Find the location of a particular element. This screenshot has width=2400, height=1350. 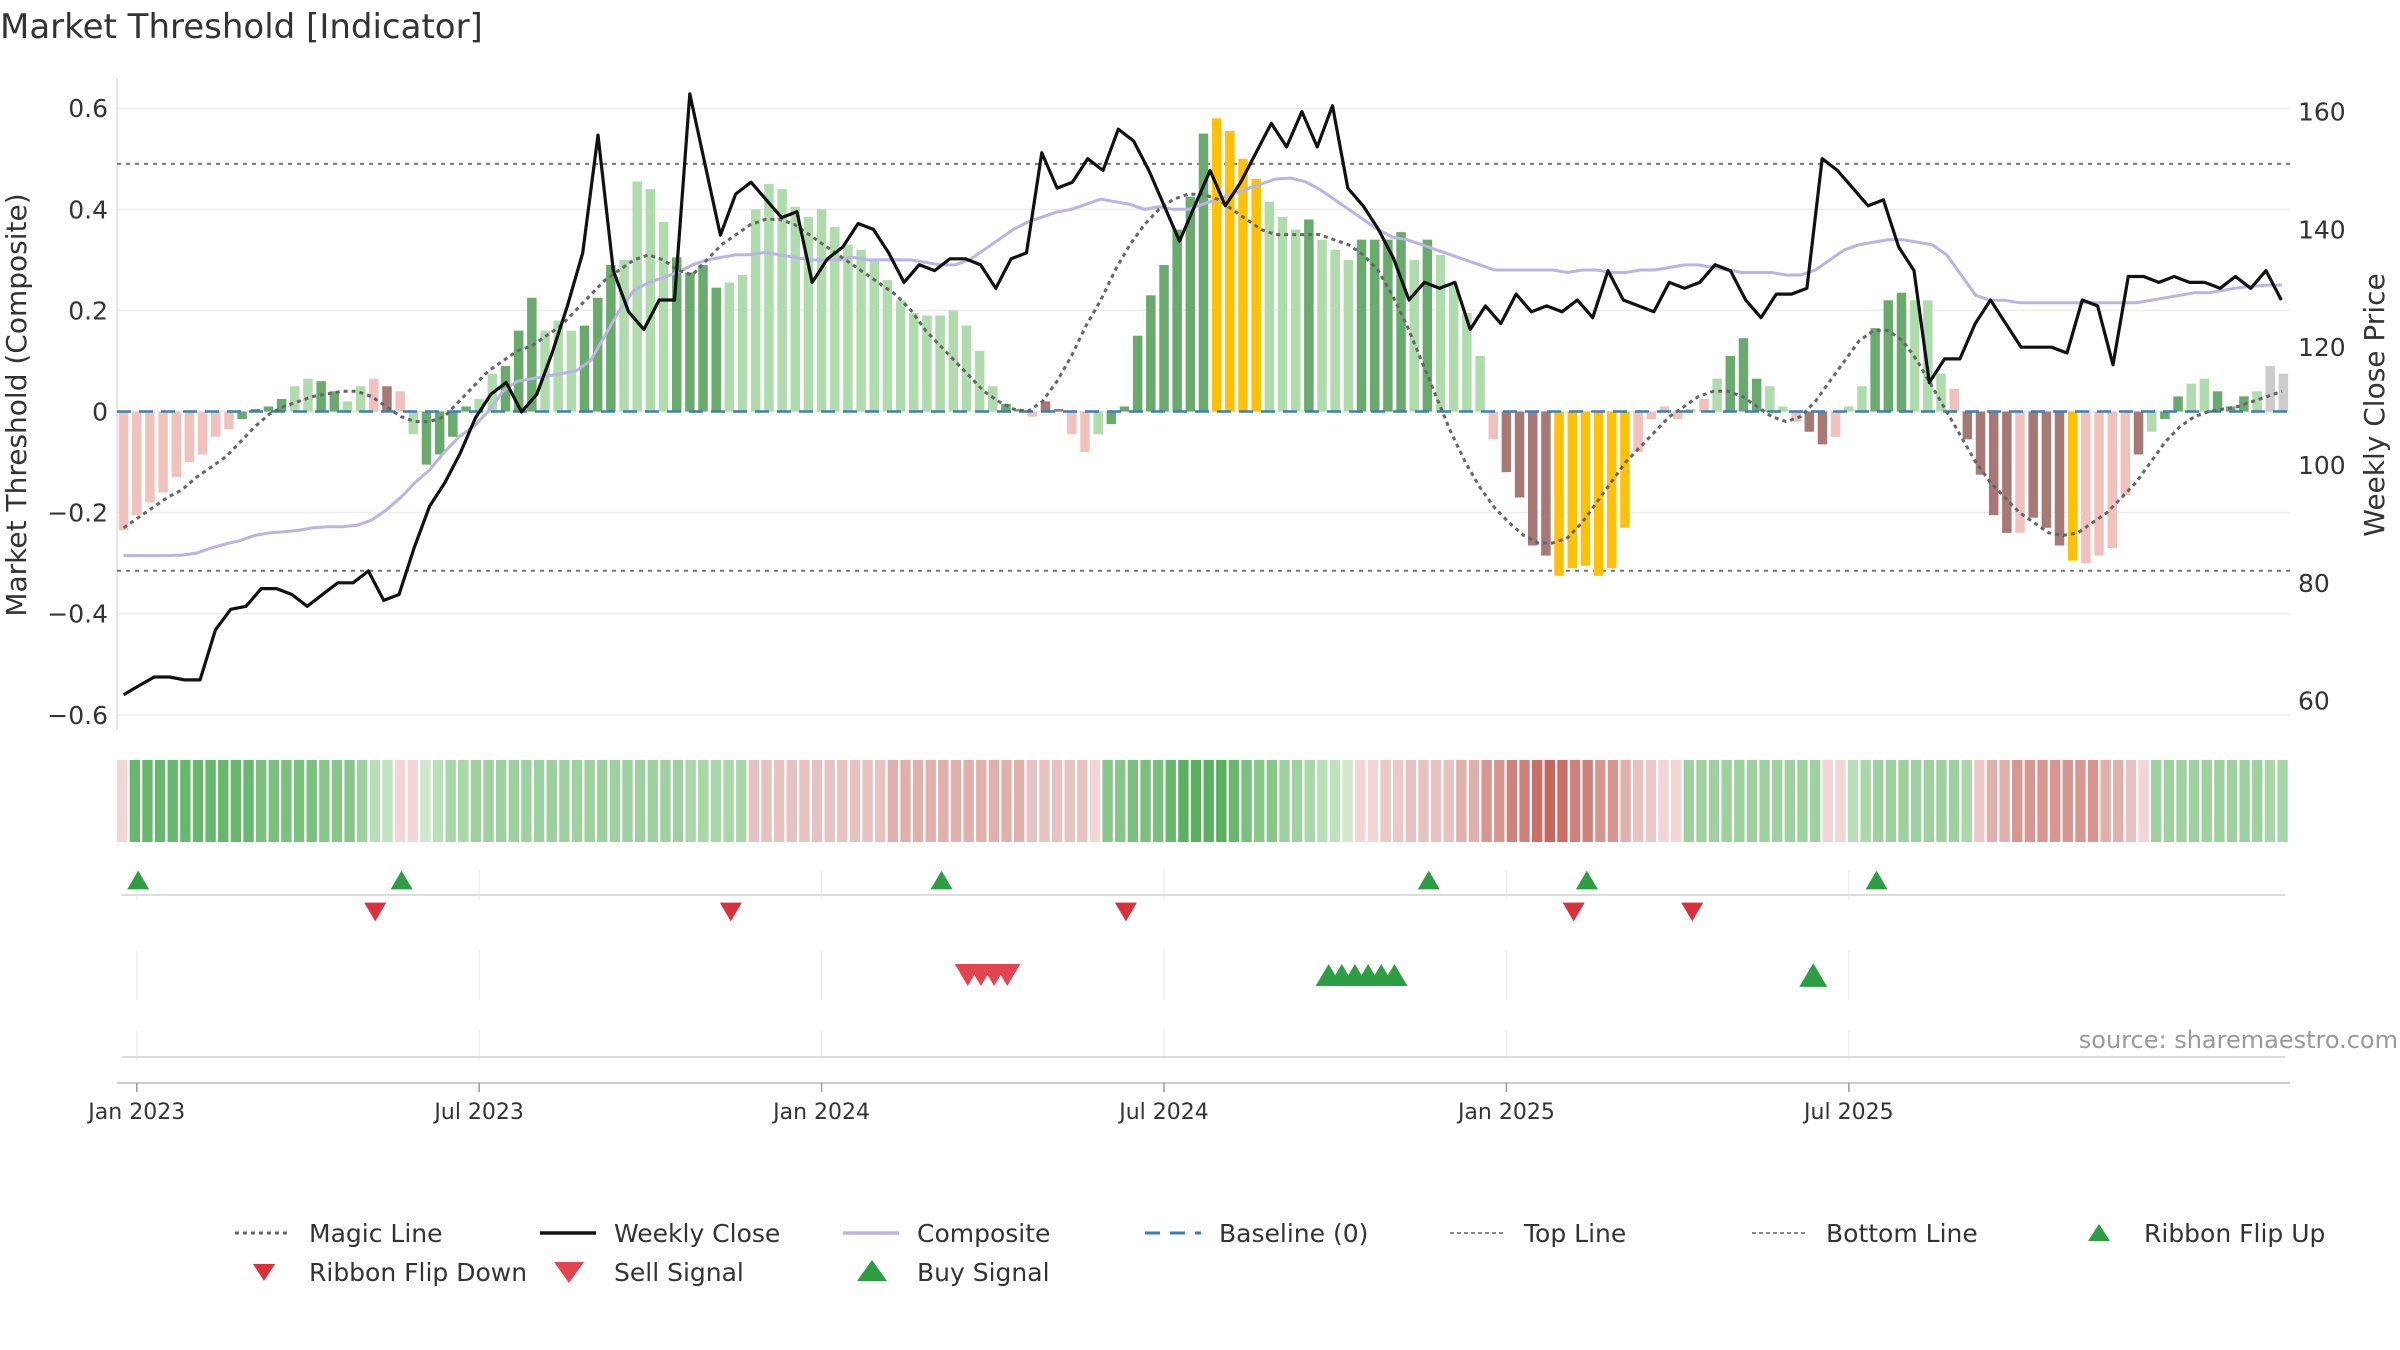

ribbon-flip-up-marker is located at coordinates (1586, 880).